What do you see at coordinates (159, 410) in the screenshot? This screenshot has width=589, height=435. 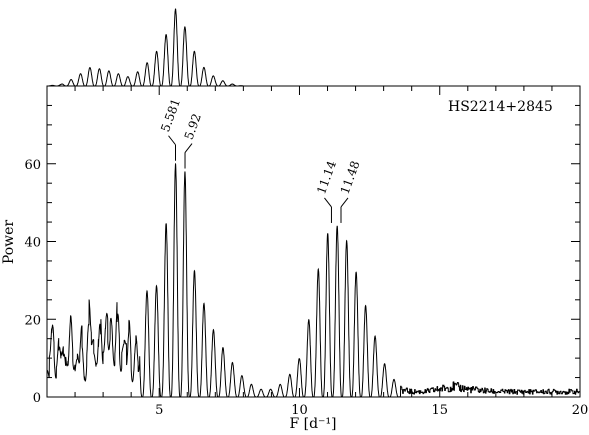 I see `x-tick-label: 5` at bounding box center [159, 410].